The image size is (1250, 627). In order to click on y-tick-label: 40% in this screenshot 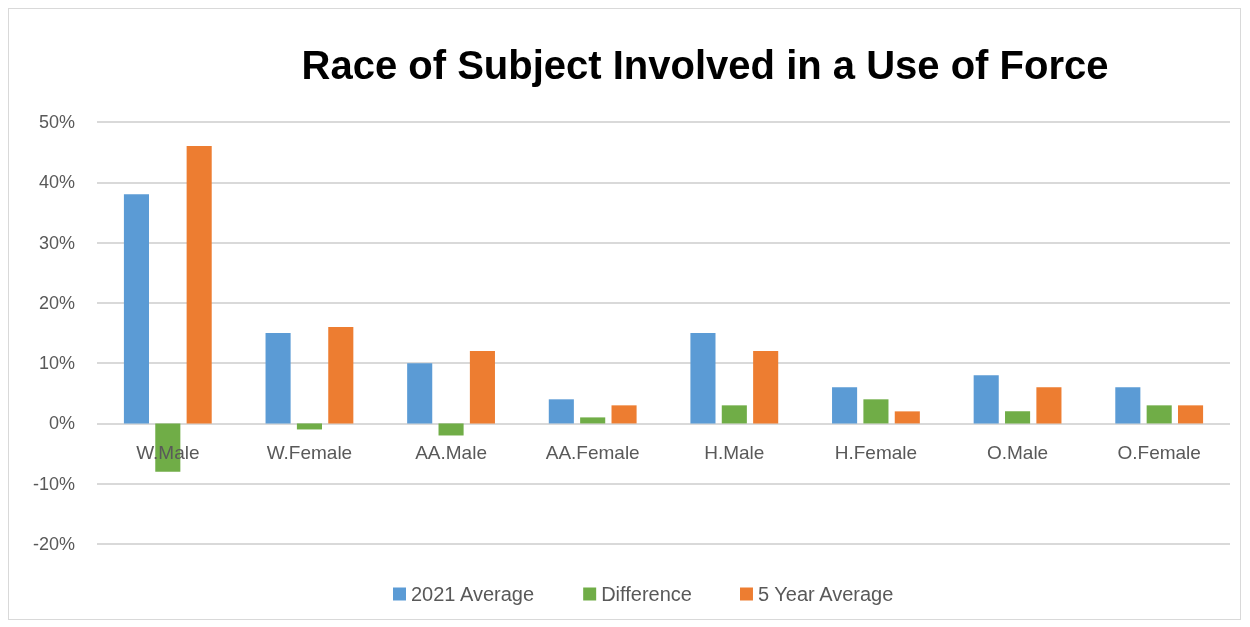, I will do `click(56, 182)`.